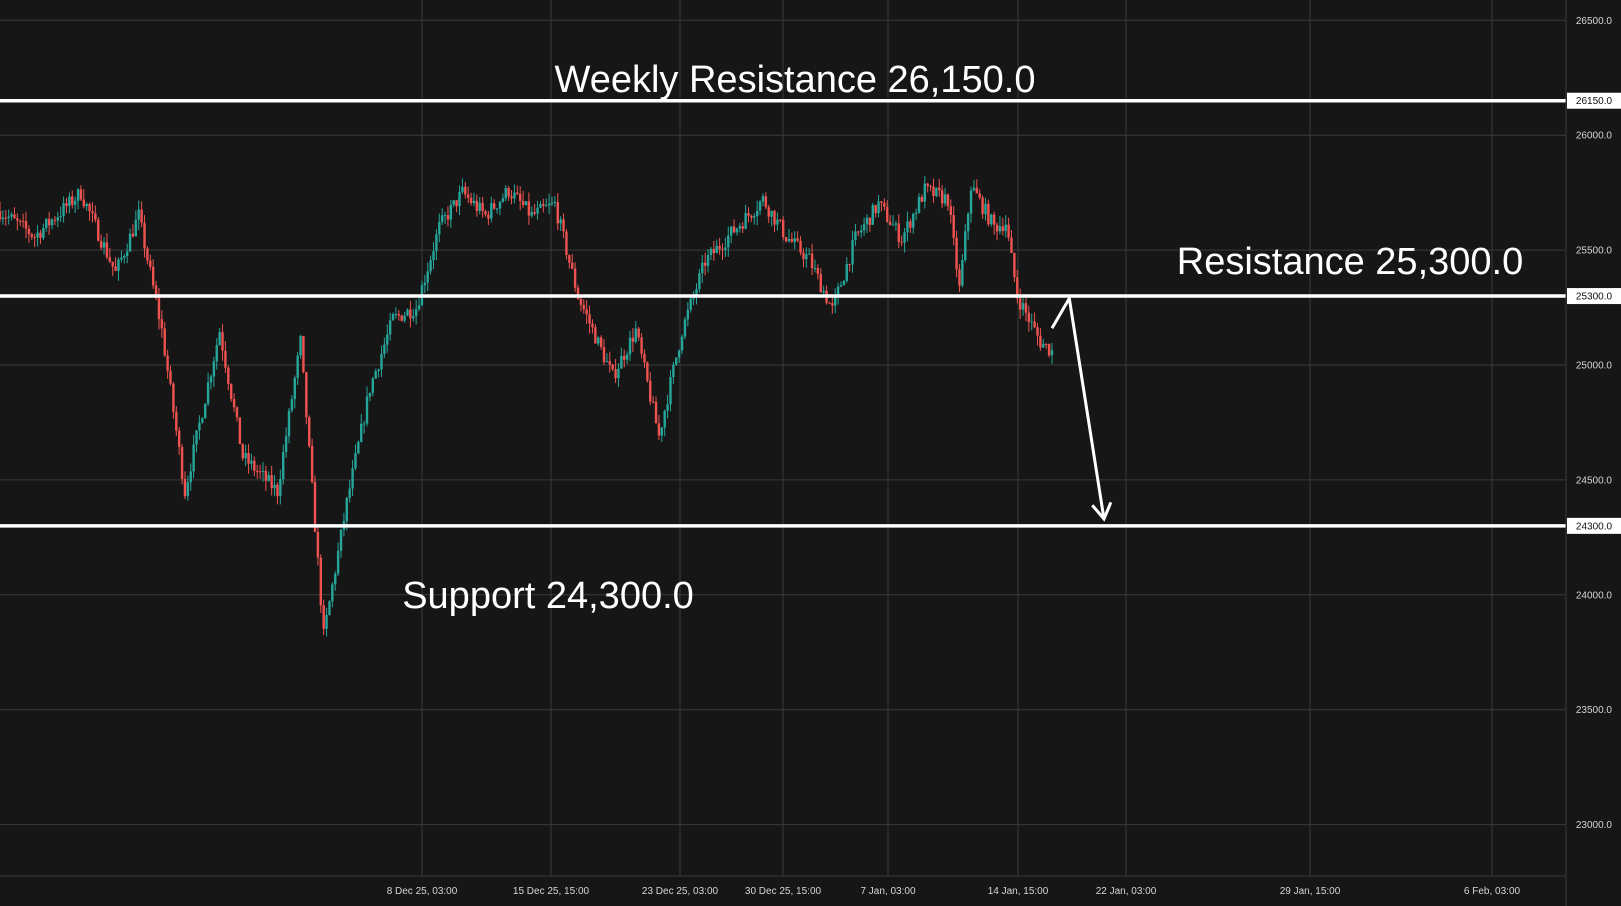 Image resolution: width=1621 pixels, height=906 pixels. I want to click on projection-arrow, so click(1081, 407).